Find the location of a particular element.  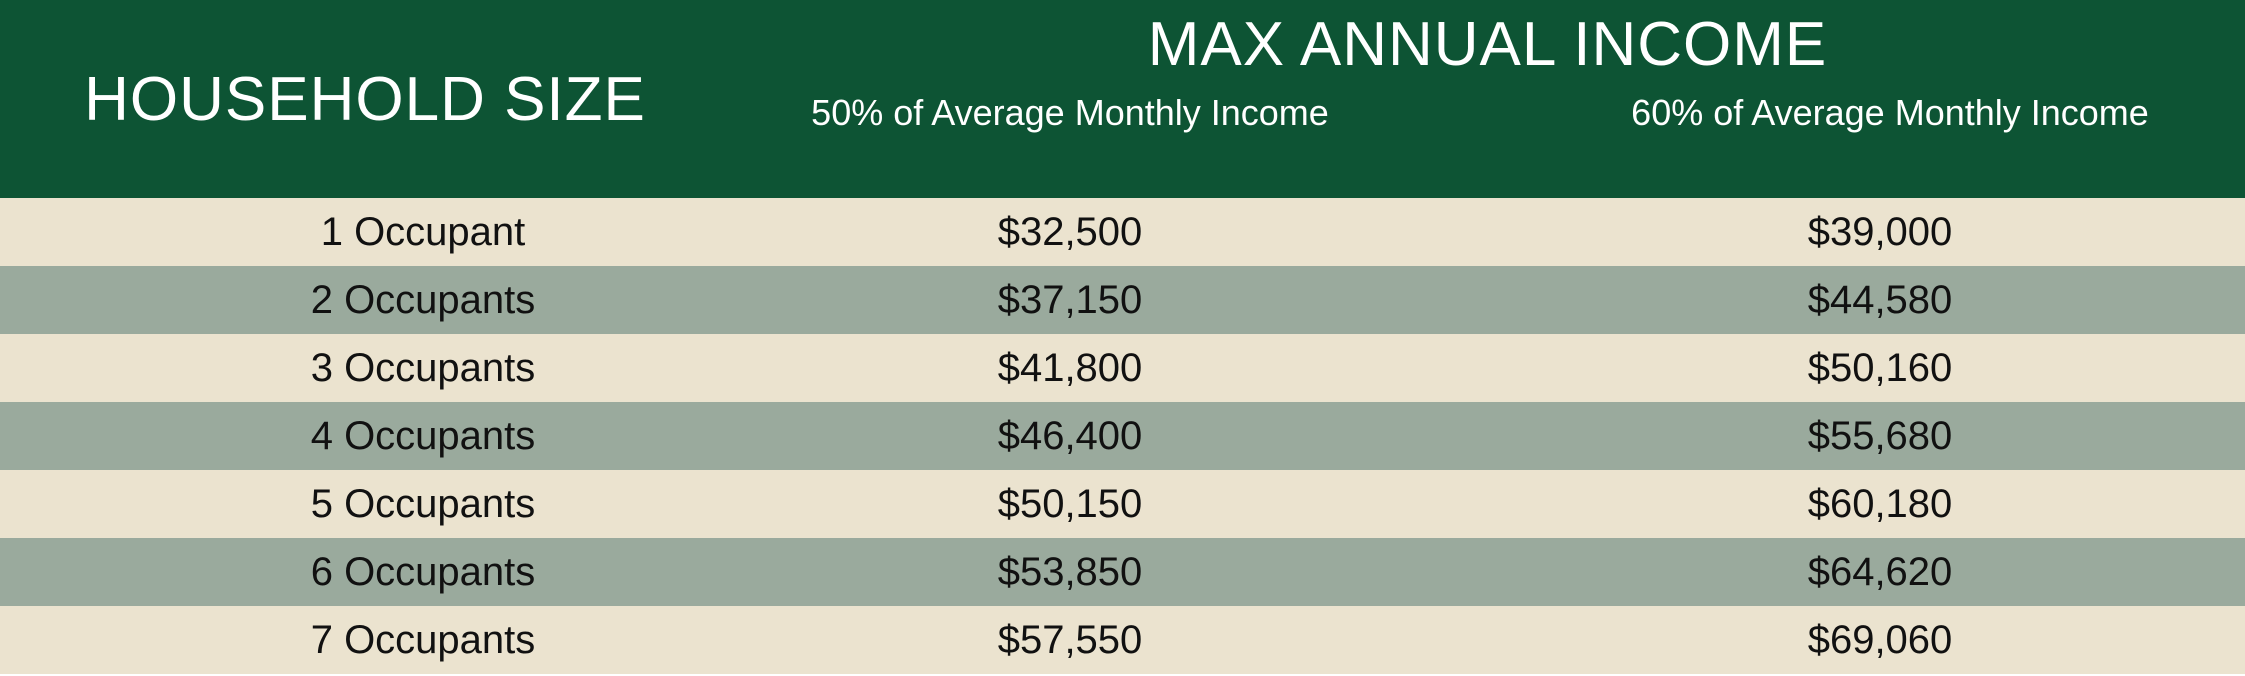

income-60-cell: $55,680 is located at coordinates (1880, 435).